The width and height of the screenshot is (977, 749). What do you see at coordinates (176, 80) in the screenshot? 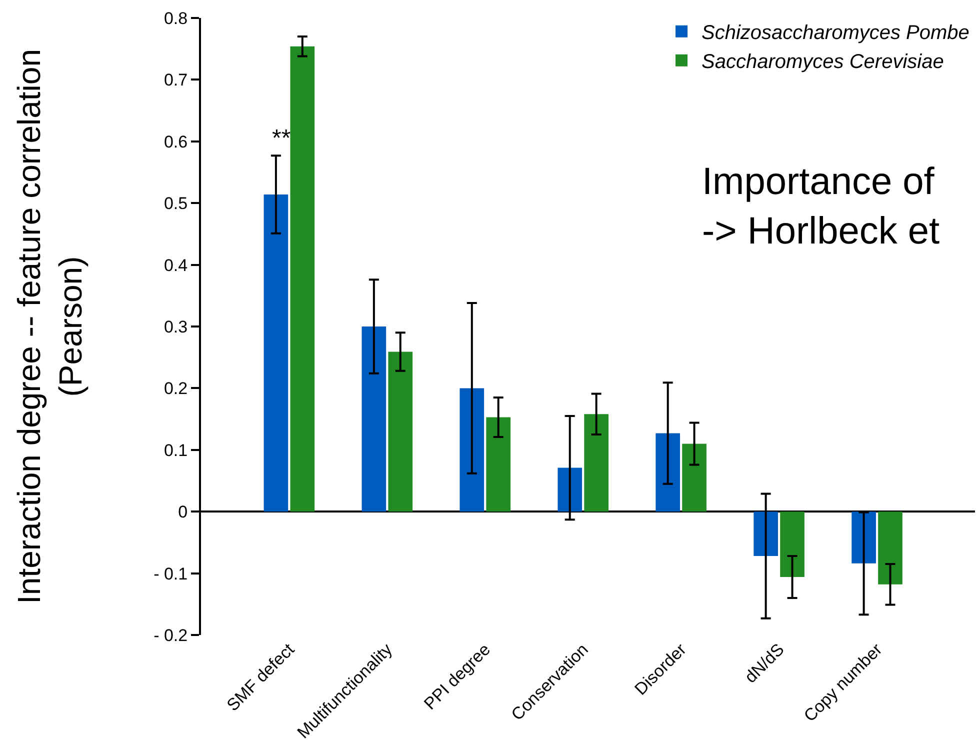
I see `y-tick-label: 0.7` at bounding box center [176, 80].